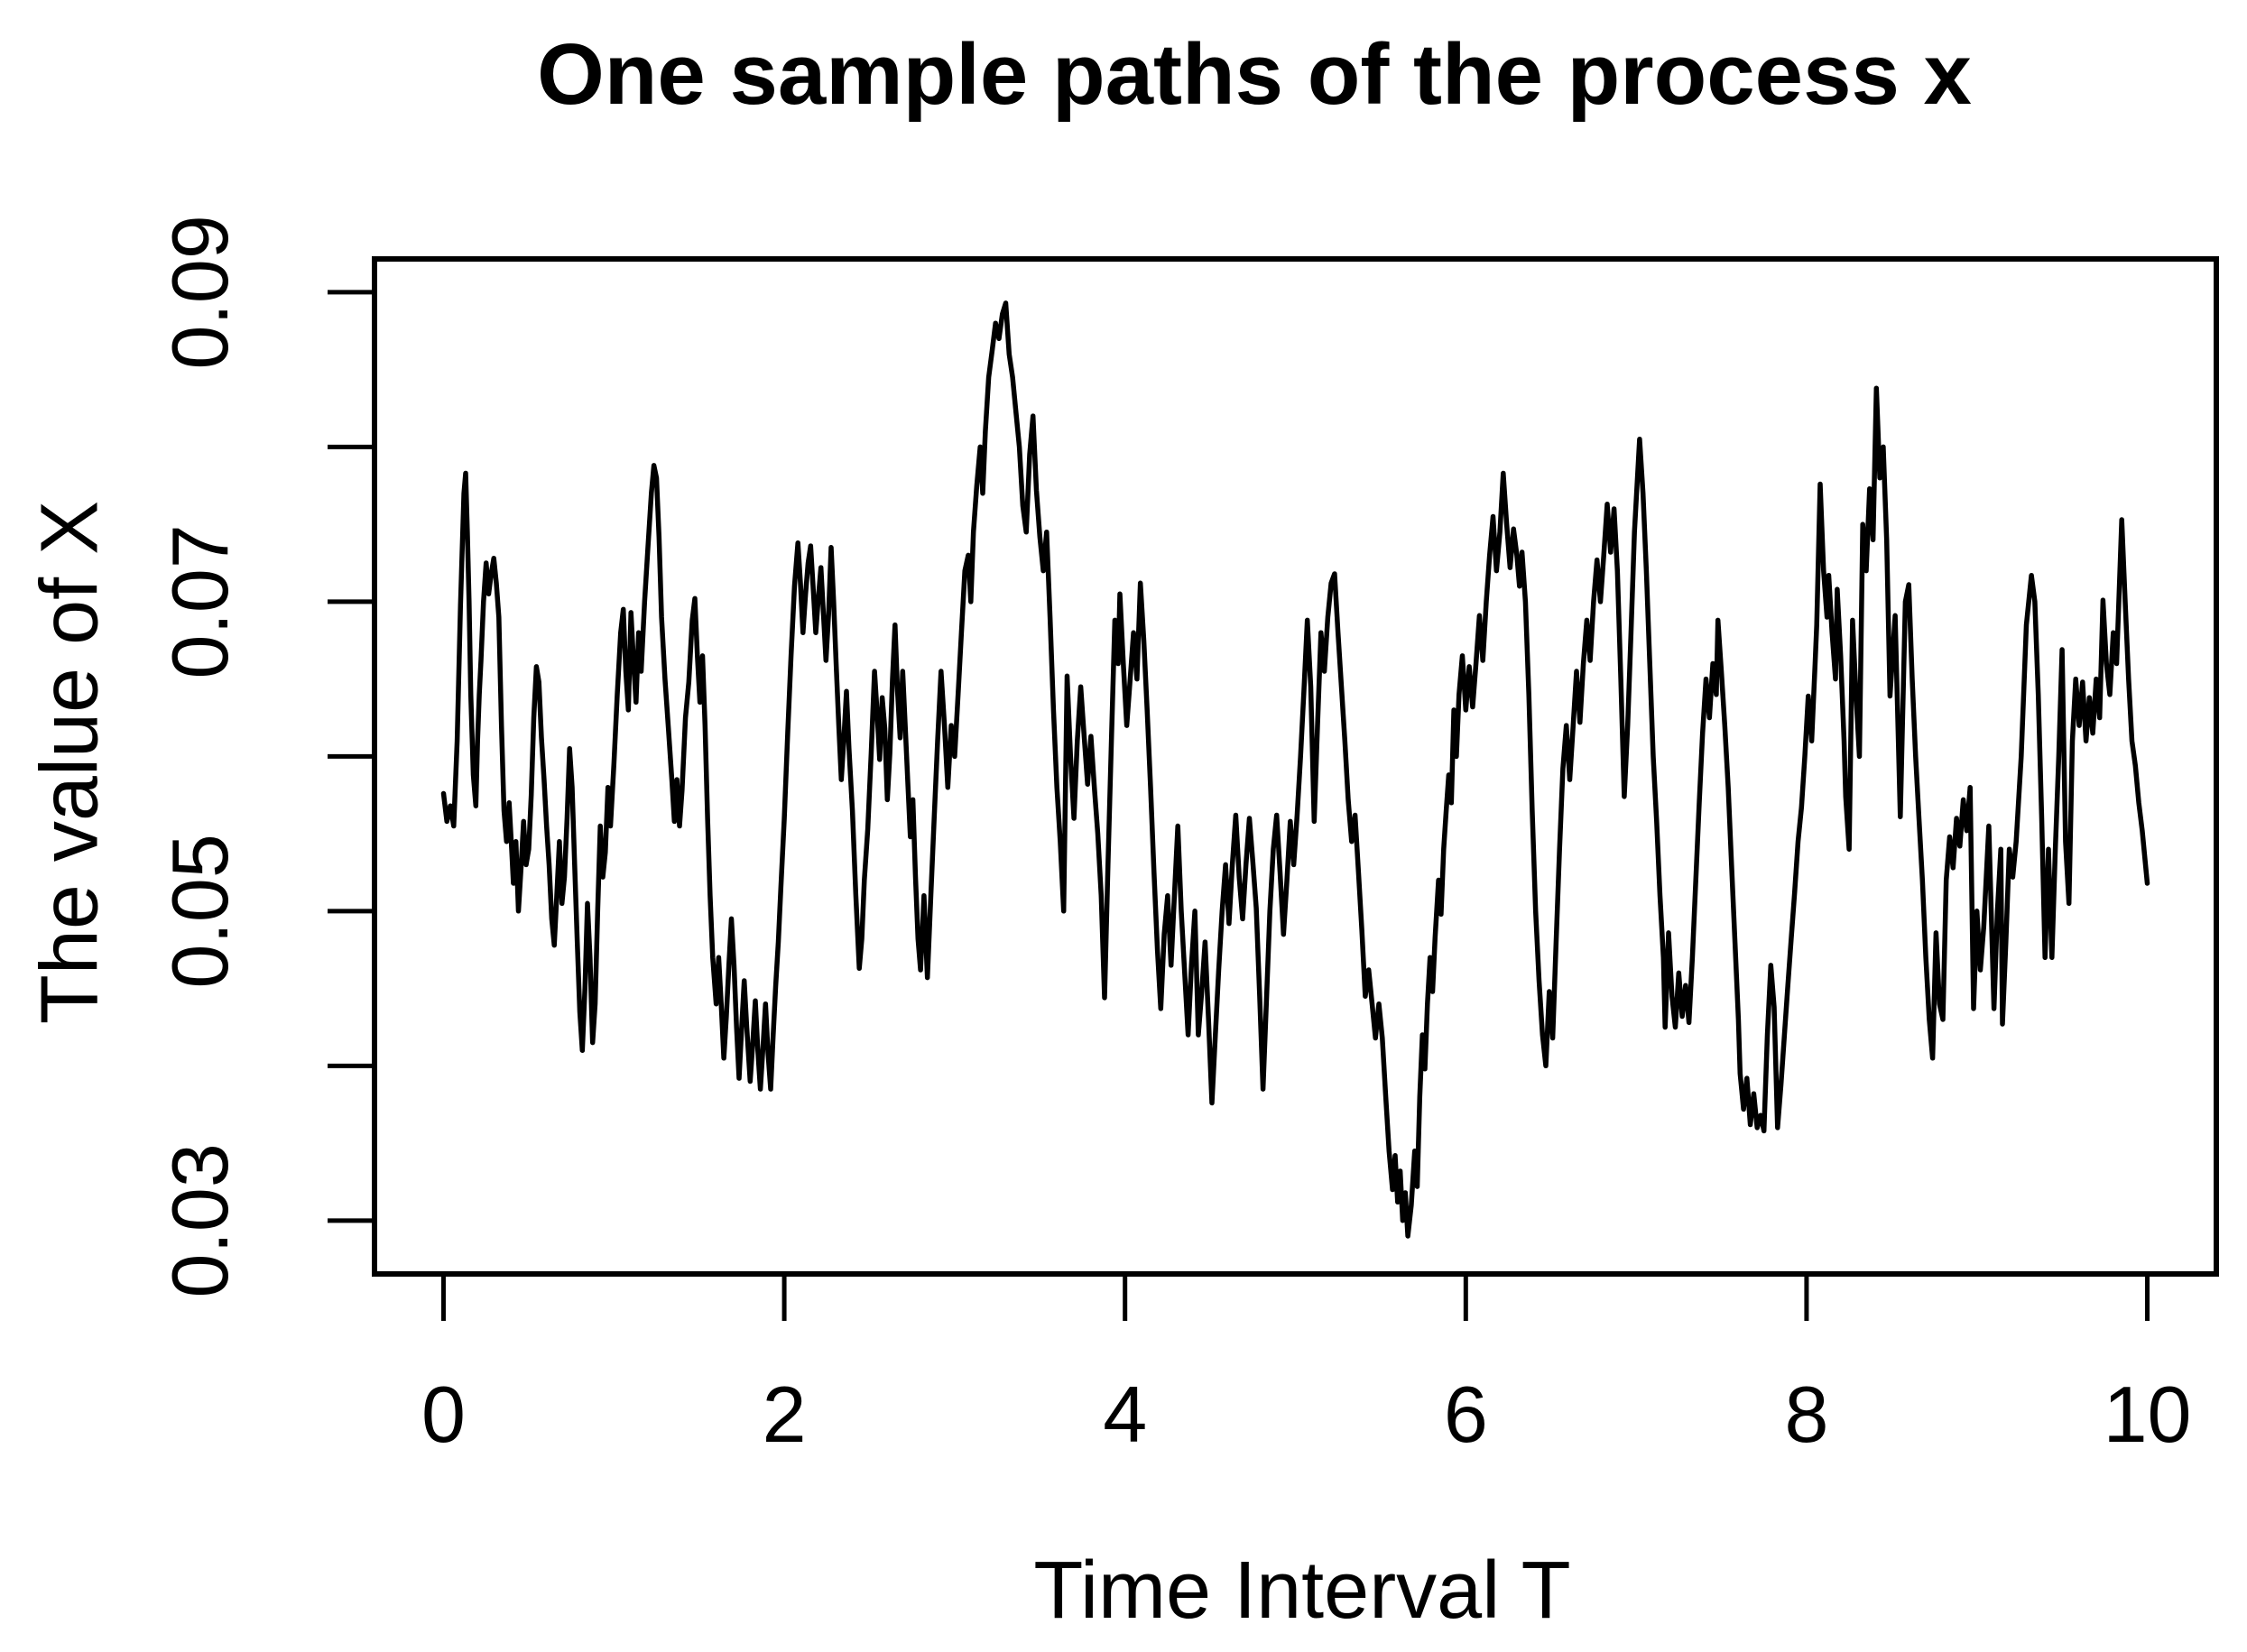  I want to click on y-tick-label: 0.09, so click(200, 292).